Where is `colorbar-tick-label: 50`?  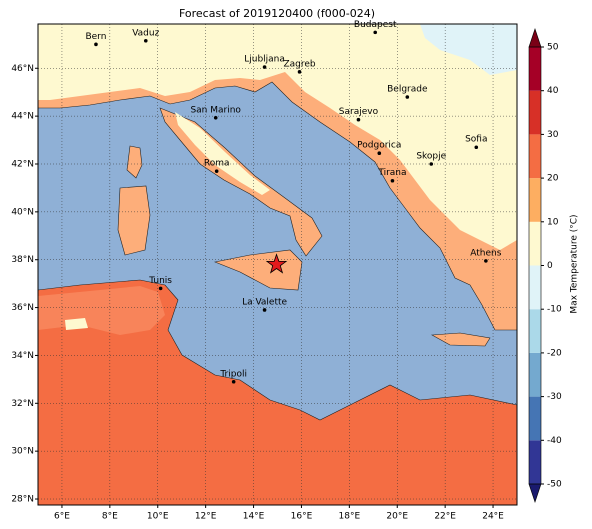
colorbar-tick-label: 50 is located at coordinates (553, 48).